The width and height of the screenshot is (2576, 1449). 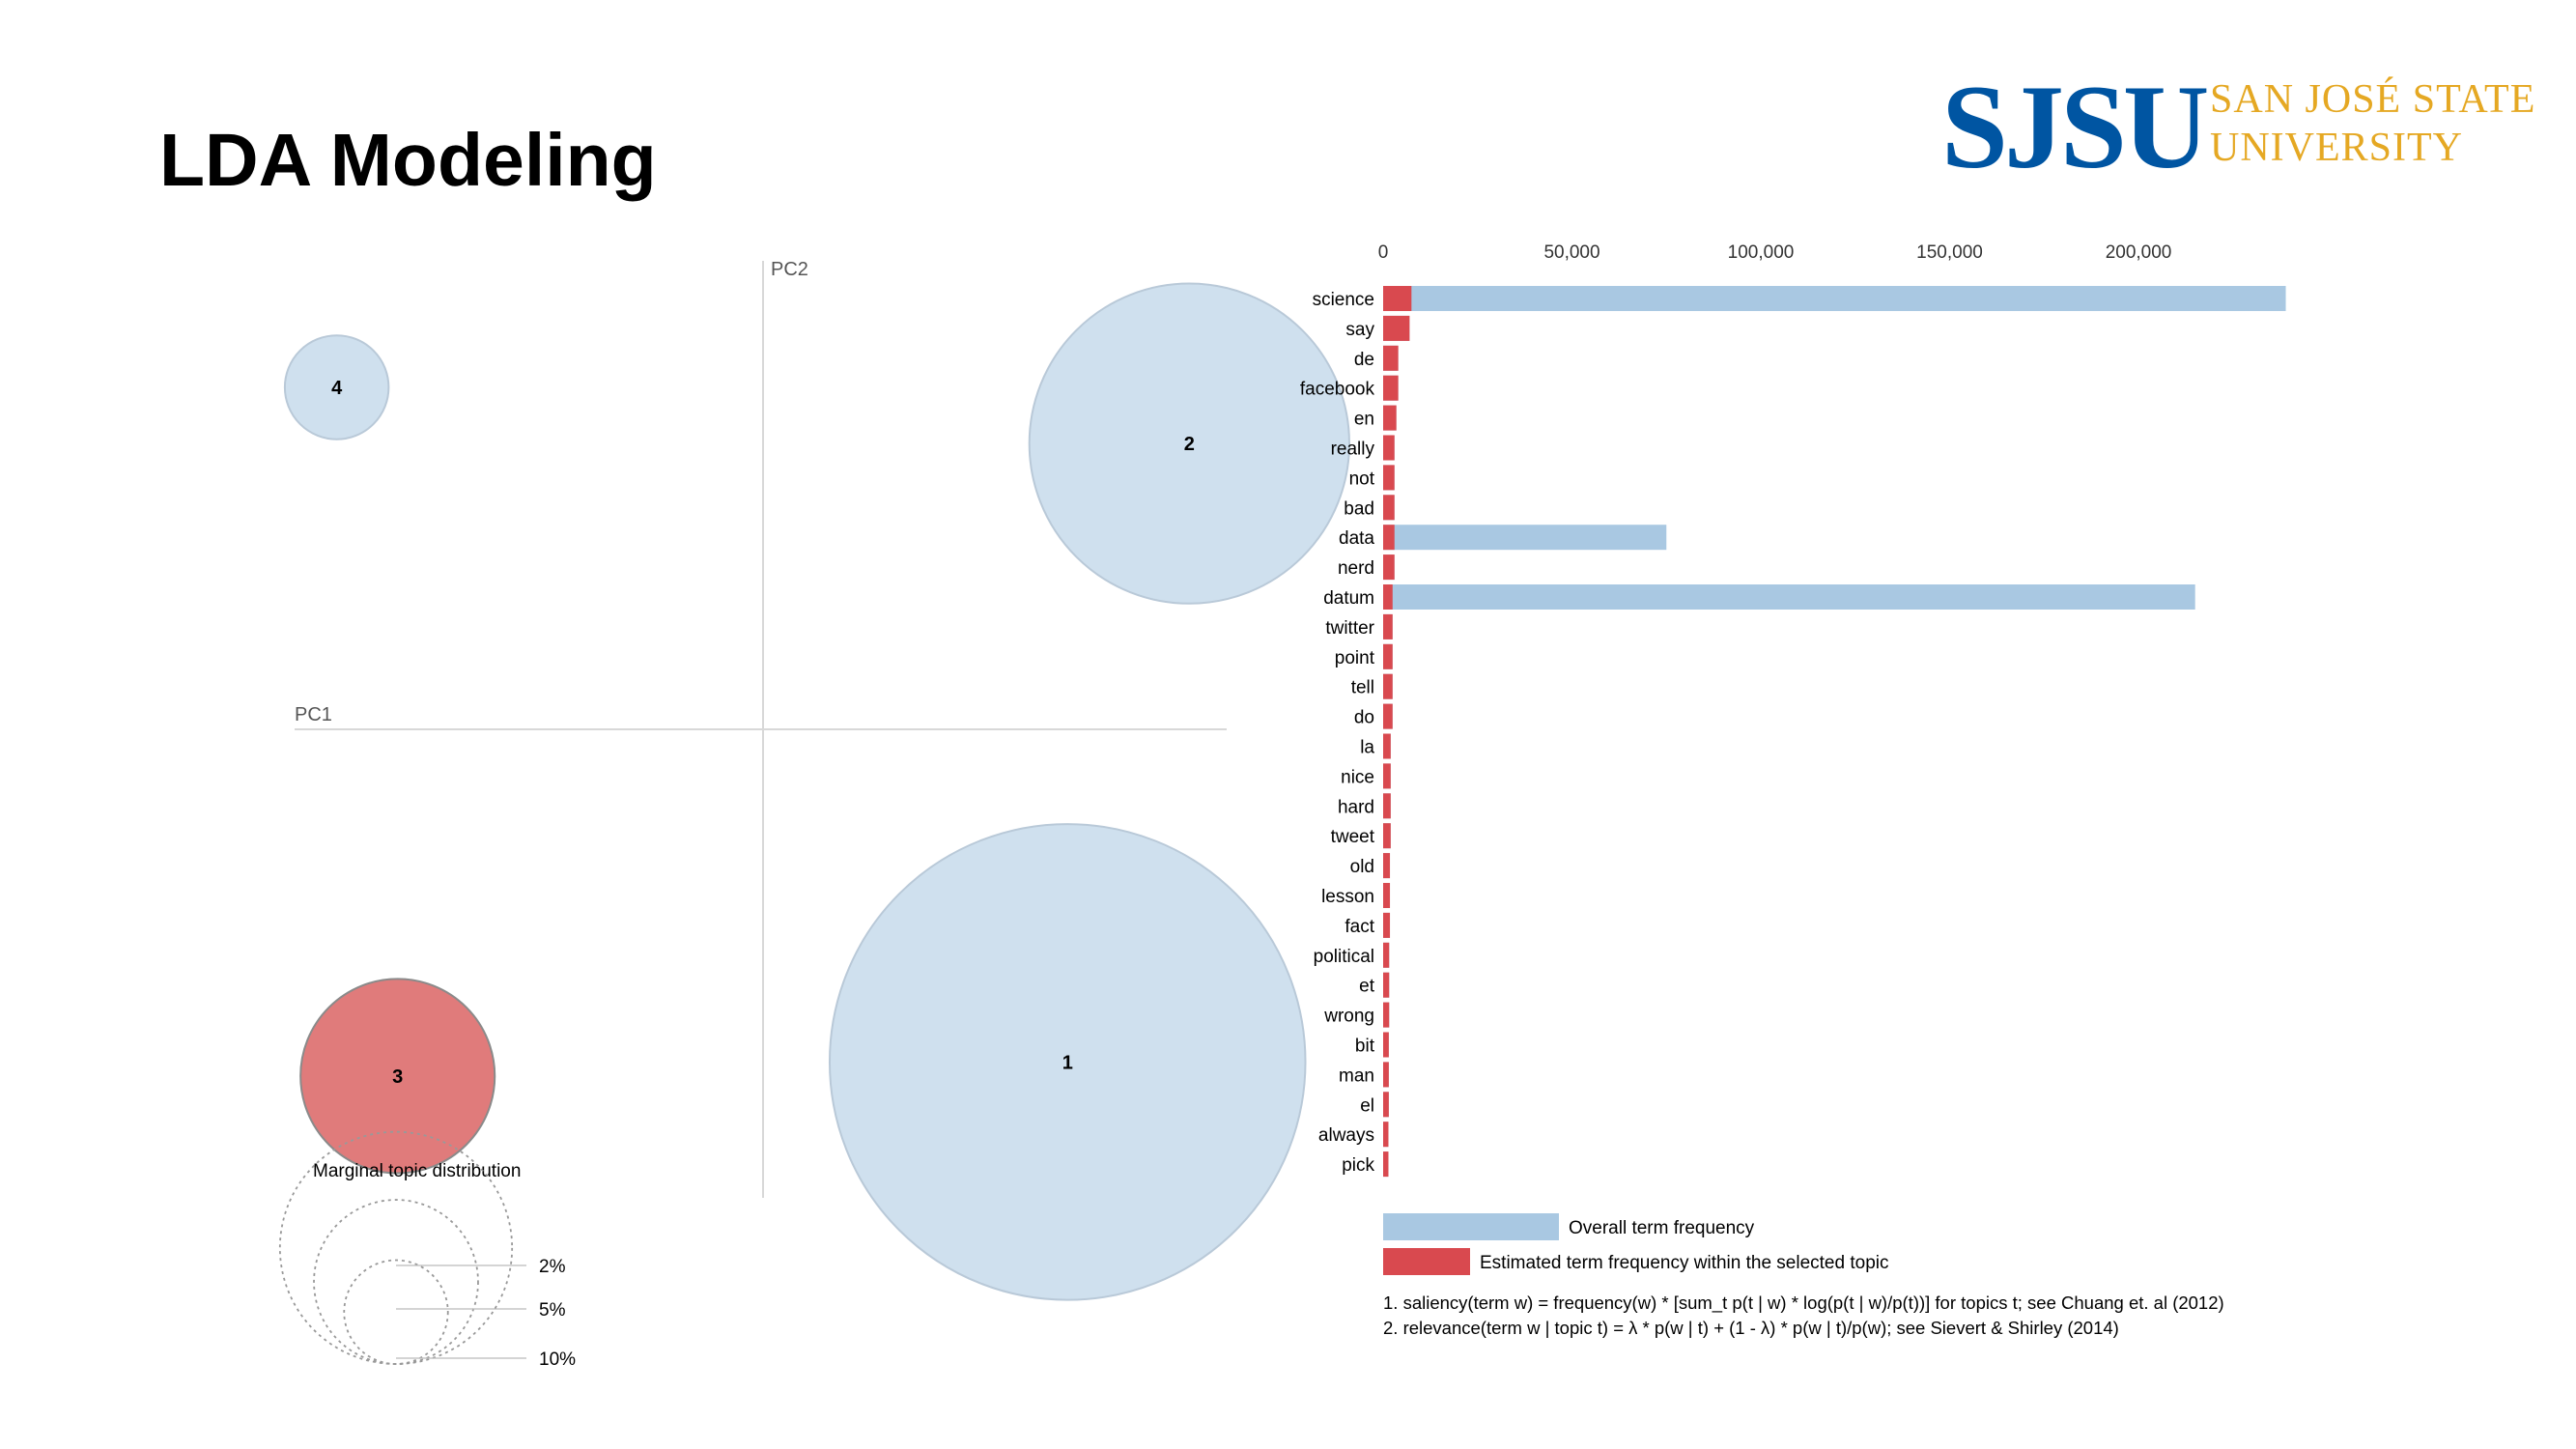 I want to click on logo-mark: SJSU, so click(x=2075, y=127).